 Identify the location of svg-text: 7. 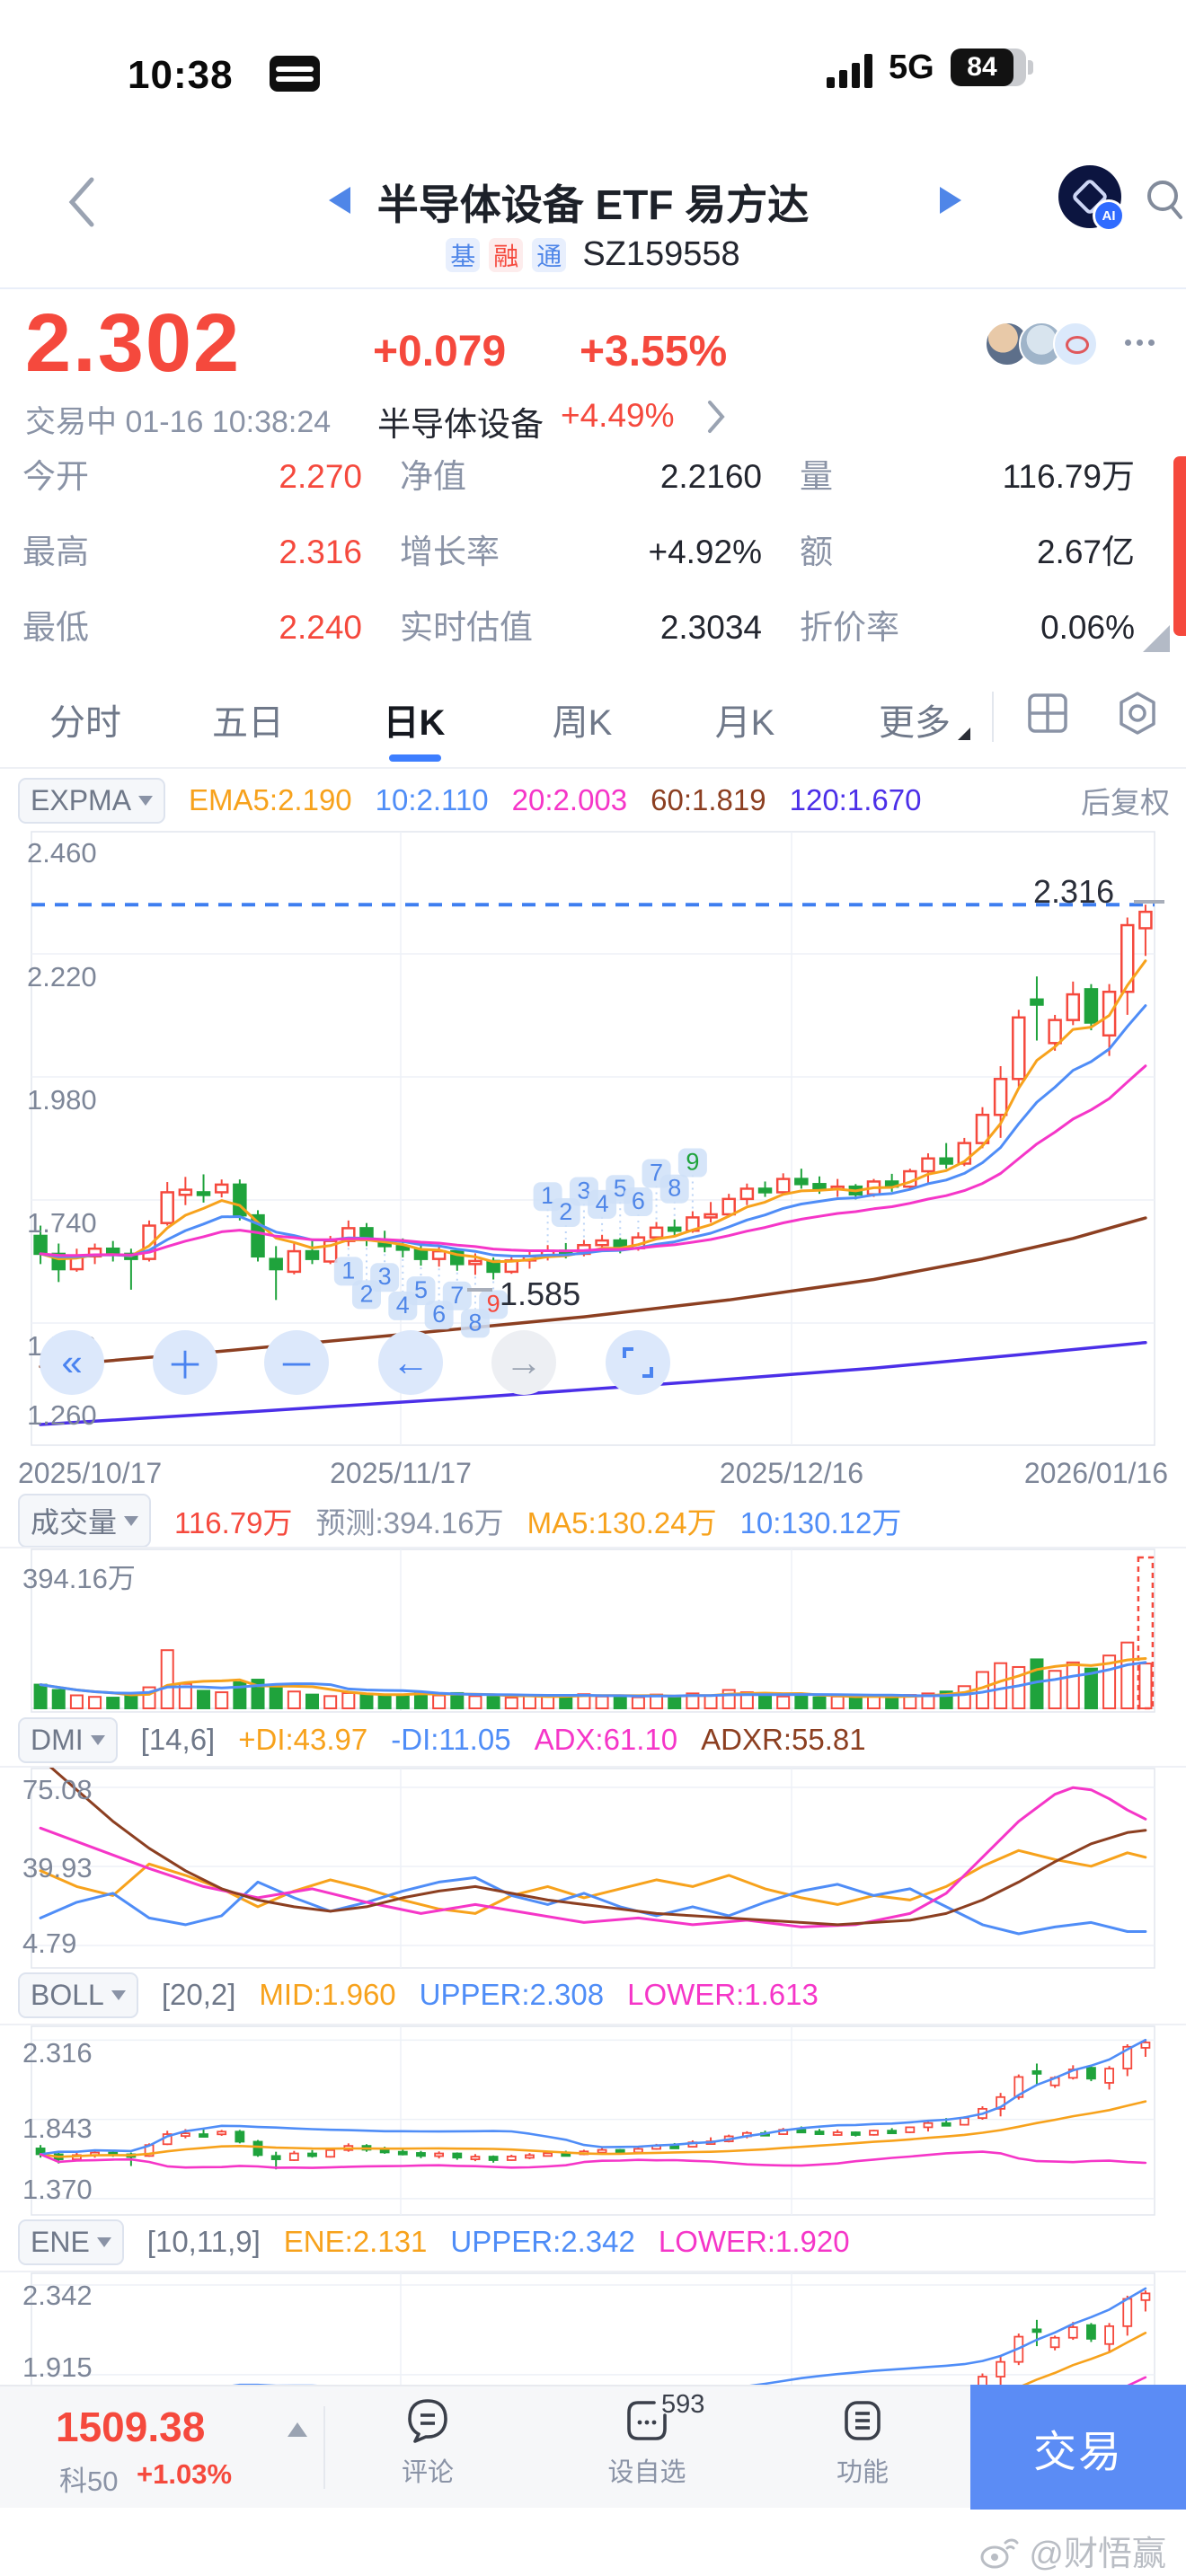
(656, 1173).